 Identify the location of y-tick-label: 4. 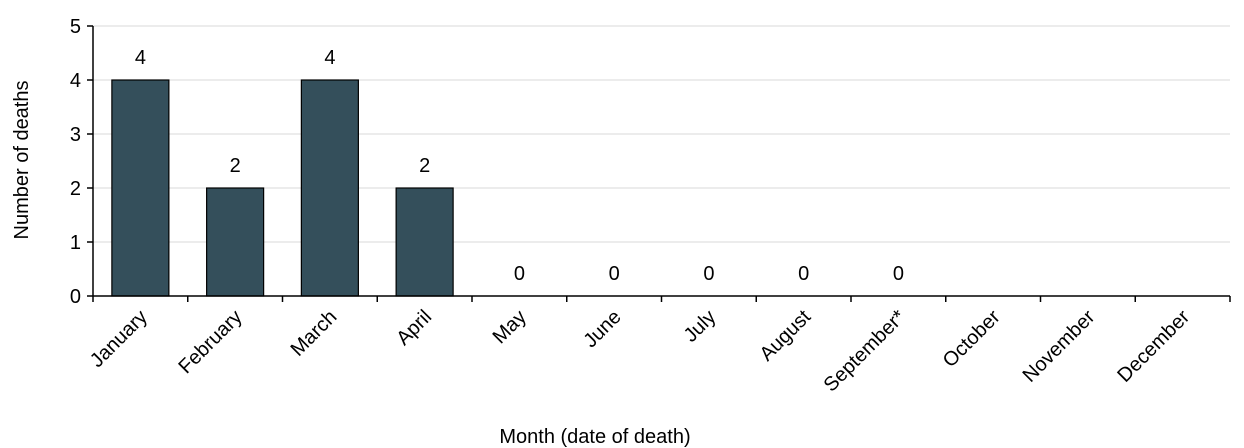
(75, 81).